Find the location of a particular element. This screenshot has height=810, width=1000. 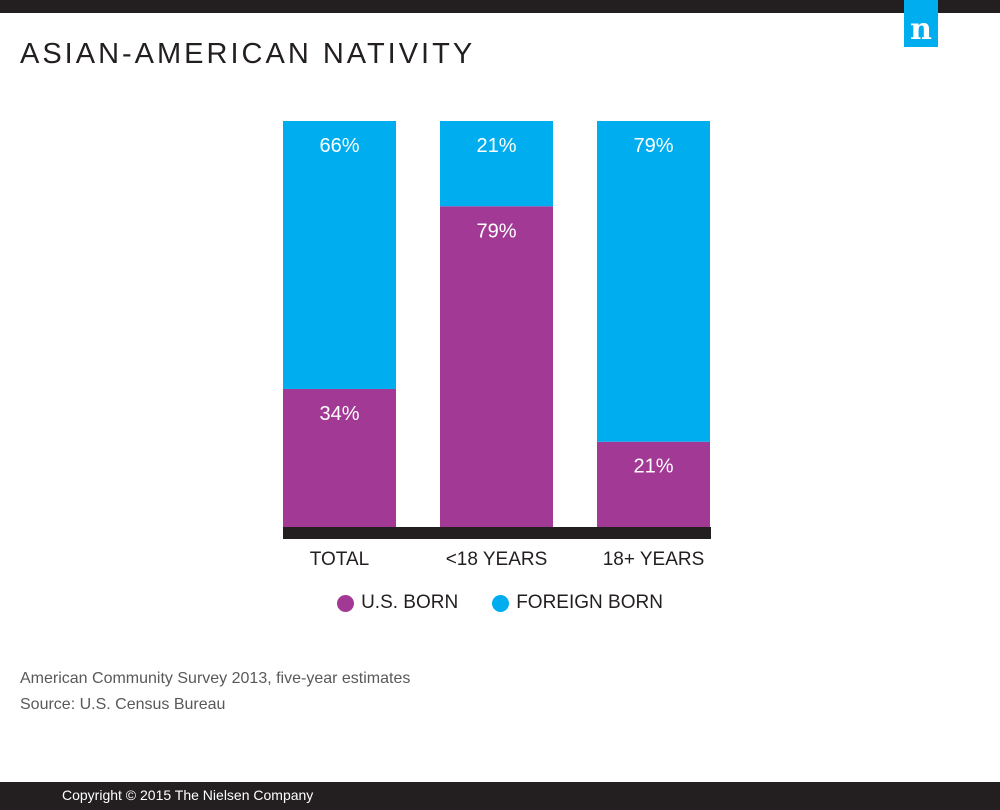

data-label-18-years-foreign-born: 21% is located at coordinates (496, 146).